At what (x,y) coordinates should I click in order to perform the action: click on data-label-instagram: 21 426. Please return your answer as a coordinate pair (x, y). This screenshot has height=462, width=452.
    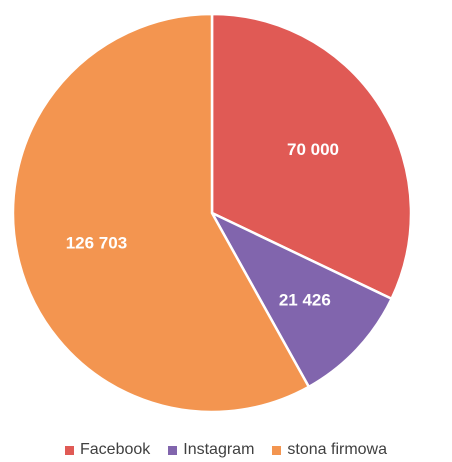
    Looking at the image, I should click on (305, 300).